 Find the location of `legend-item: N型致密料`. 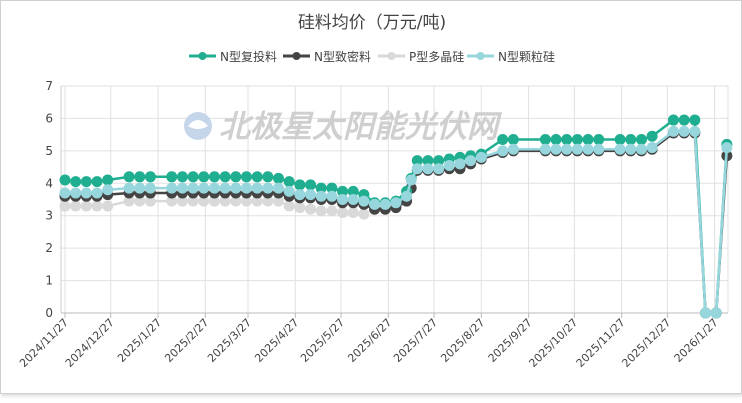

legend-item: N型致密料 is located at coordinates (327, 56).